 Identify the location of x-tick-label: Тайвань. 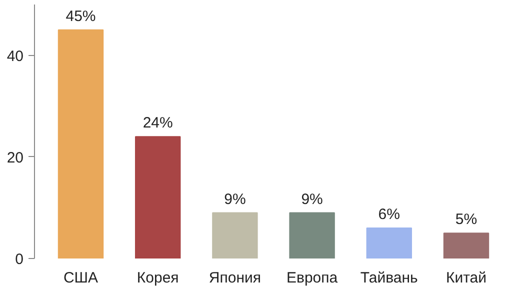
(389, 278).